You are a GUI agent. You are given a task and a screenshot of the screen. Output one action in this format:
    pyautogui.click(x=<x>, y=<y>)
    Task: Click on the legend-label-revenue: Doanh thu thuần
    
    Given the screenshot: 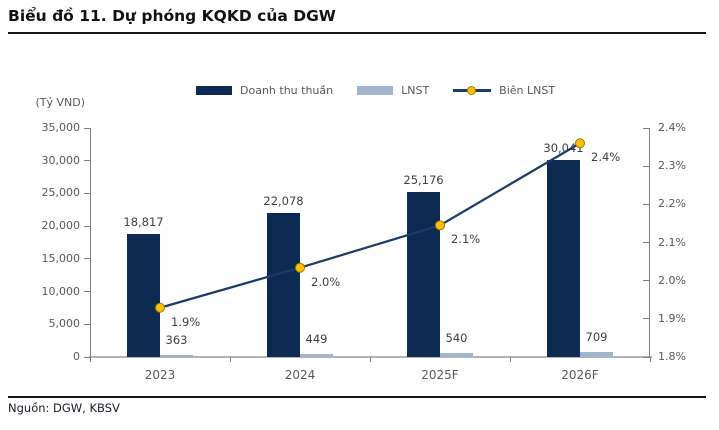 What is the action you would take?
    pyautogui.click(x=287, y=90)
    